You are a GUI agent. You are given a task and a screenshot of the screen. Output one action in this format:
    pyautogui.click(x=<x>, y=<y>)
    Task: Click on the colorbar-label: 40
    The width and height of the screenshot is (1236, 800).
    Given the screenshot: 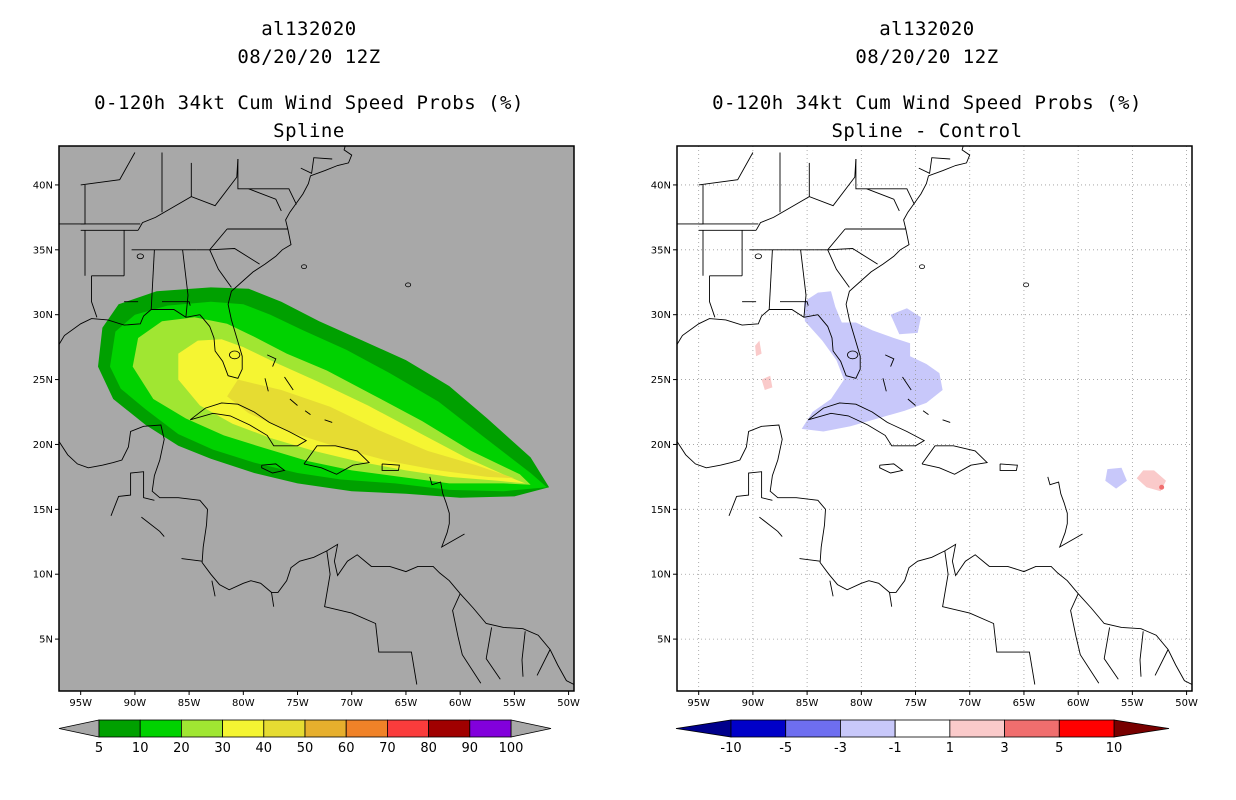 What is the action you would take?
    pyautogui.click(x=264, y=748)
    